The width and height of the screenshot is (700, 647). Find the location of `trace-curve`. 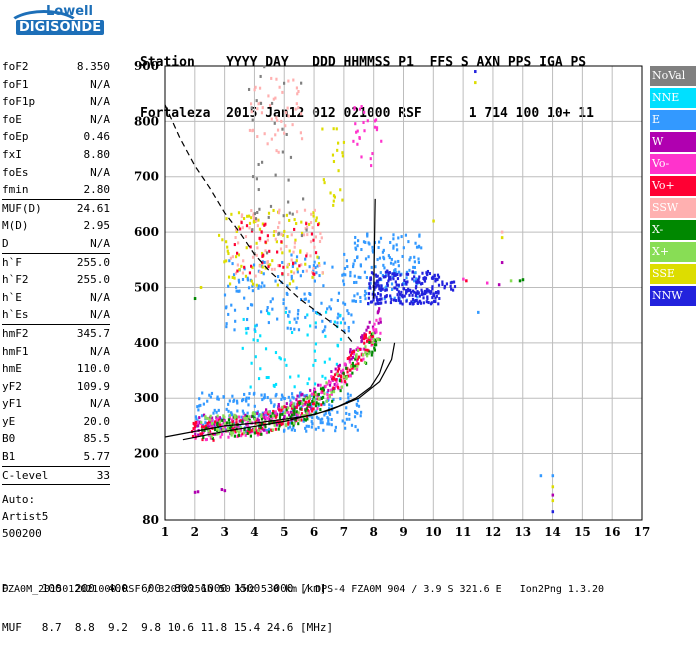

trace-curve is located at coordinates (289, 391).